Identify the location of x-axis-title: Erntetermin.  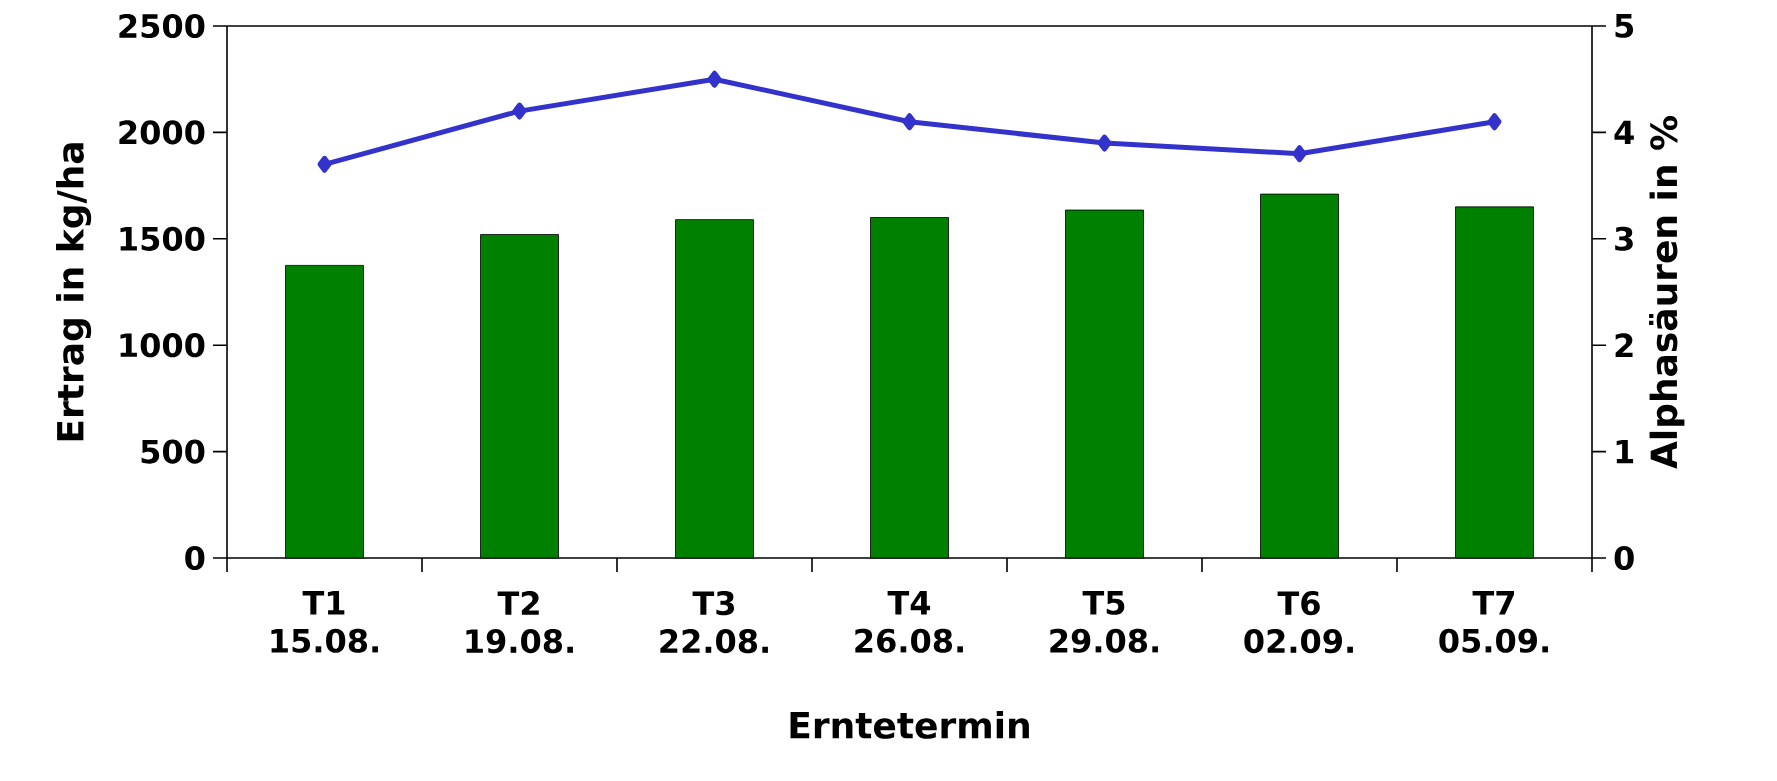
(909, 724).